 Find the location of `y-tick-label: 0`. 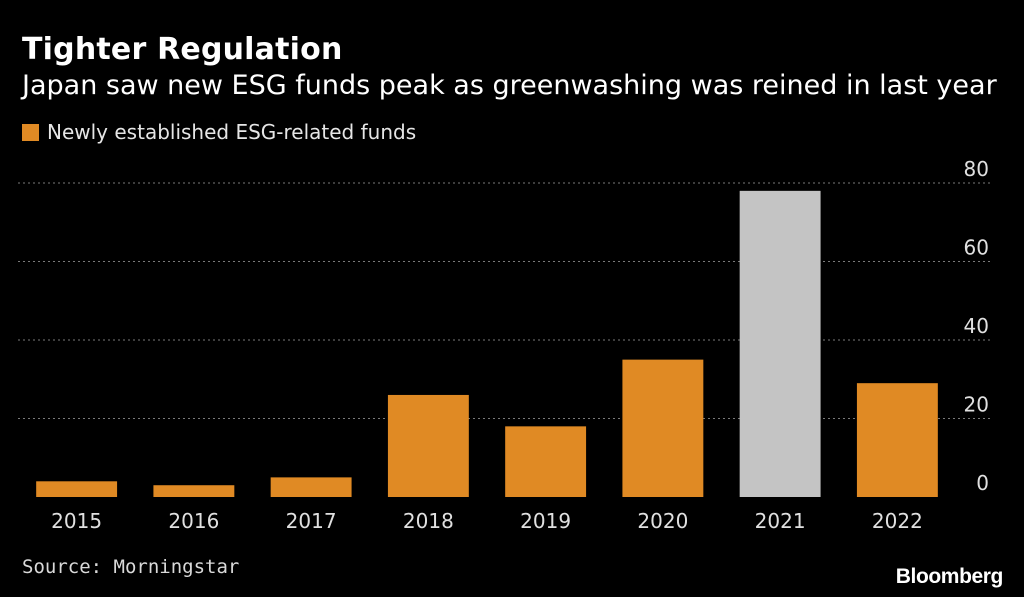

y-tick-label: 0 is located at coordinates (982, 483).